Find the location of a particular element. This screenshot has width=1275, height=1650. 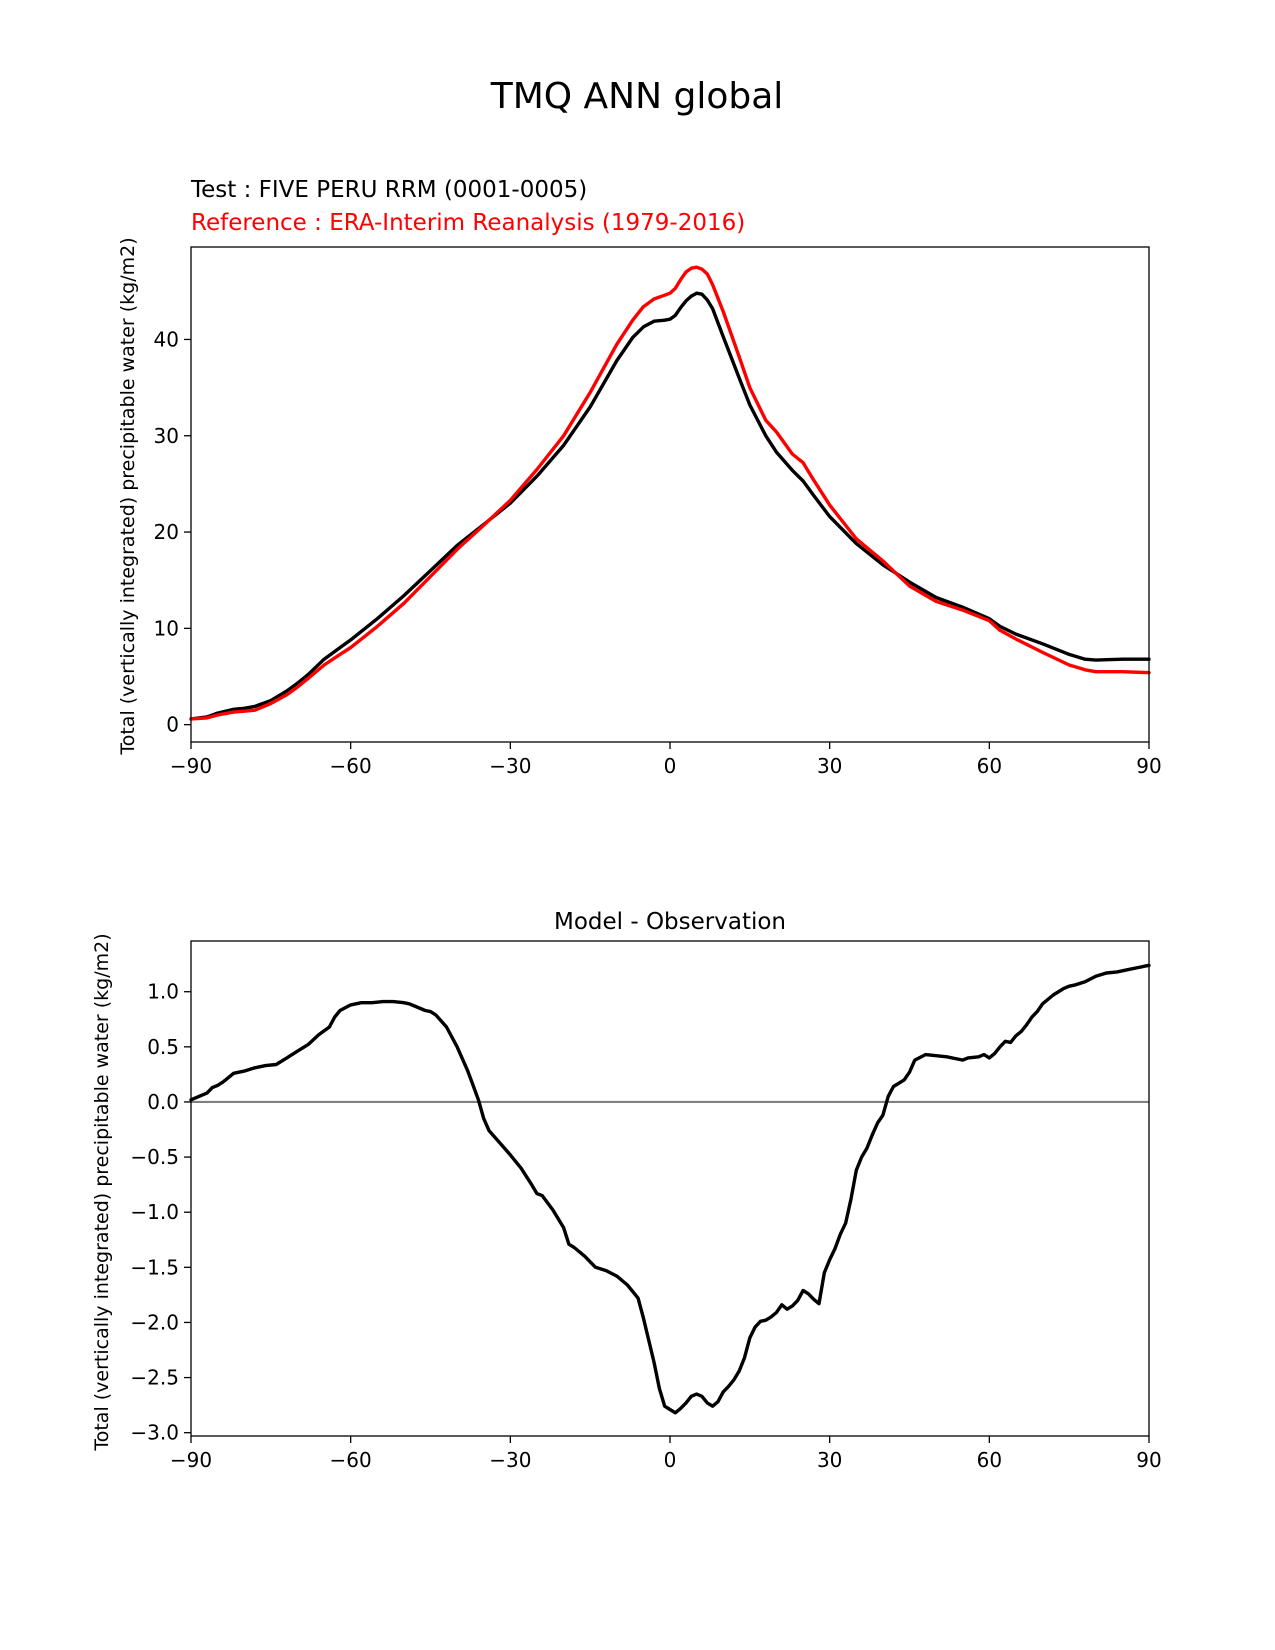

bottom-panel-title: Model - Observation is located at coordinates (670, 922).